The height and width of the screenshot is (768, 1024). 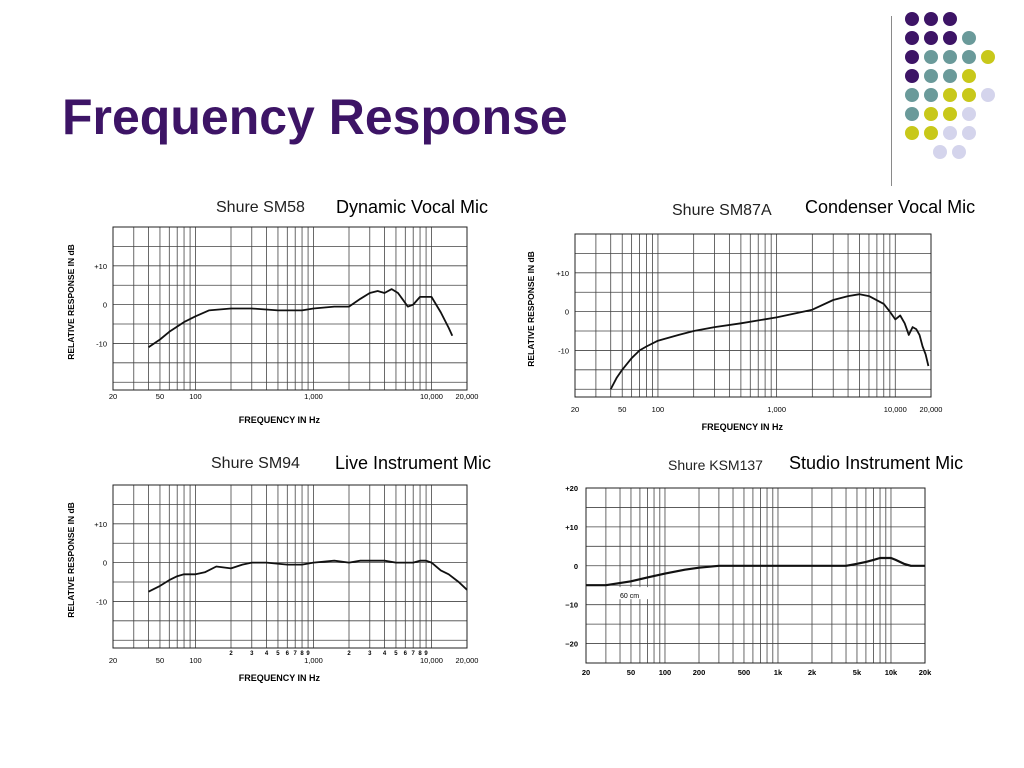 What do you see at coordinates (778, 672) in the screenshot?
I see `x-tick-label: 1k` at bounding box center [778, 672].